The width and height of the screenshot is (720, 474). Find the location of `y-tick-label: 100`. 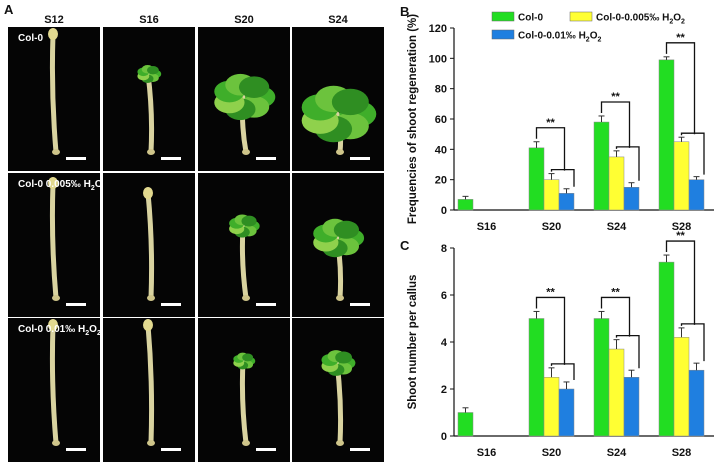

y-tick-label: 100 is located at coordinates (438, 59).